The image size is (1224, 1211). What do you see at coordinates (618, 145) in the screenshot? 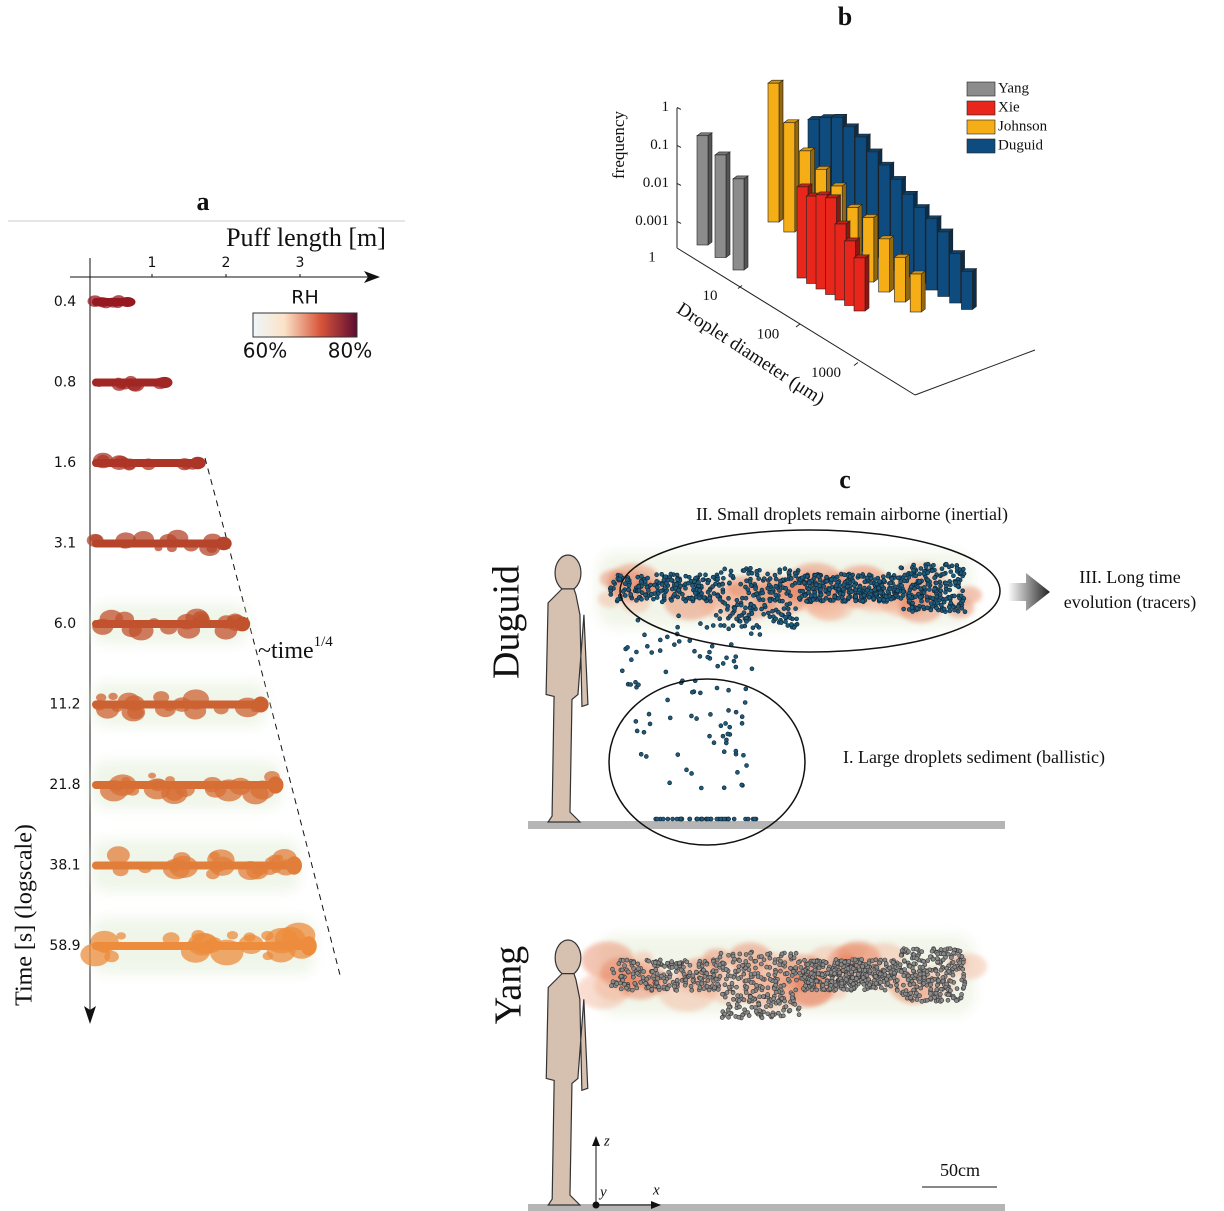
I see `z-axis-label: frequency` at bounding box center [618, 145].